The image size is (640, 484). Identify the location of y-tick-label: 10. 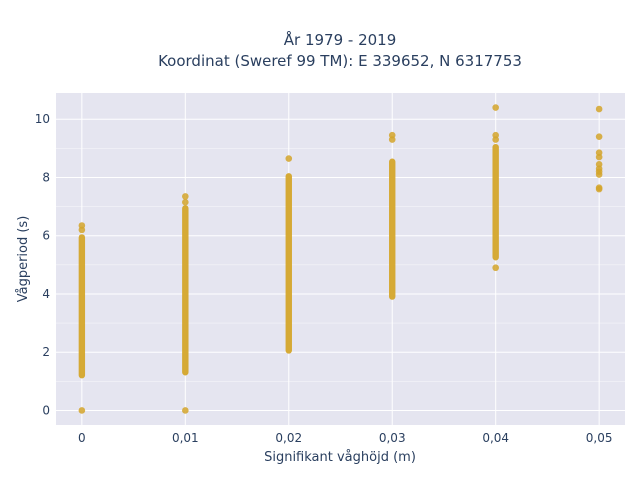
(42, 119).